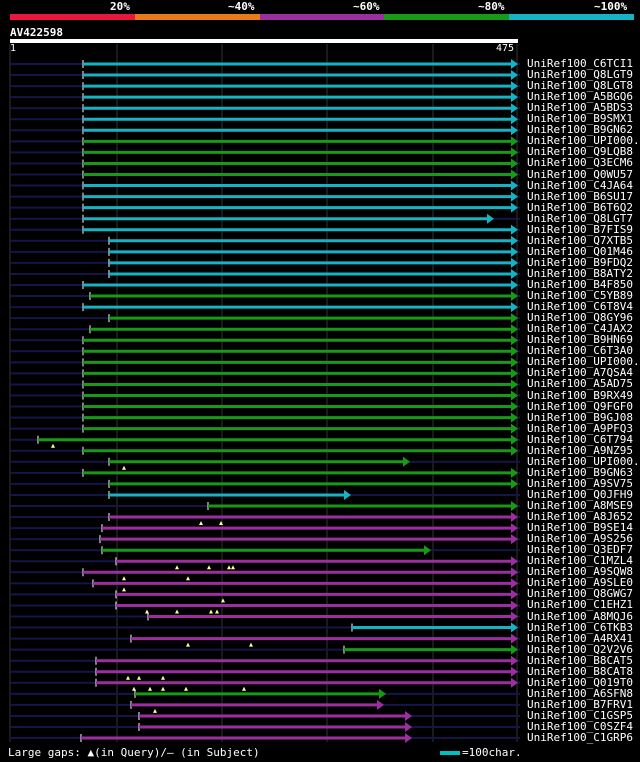 Image resolution: width=640 pixels, height=762 pixels. What do you see at coordinates (580, 472) in the screenshot?
I see `hit-label: UniRef100_B9GN63` at bounding box center [580, 472].